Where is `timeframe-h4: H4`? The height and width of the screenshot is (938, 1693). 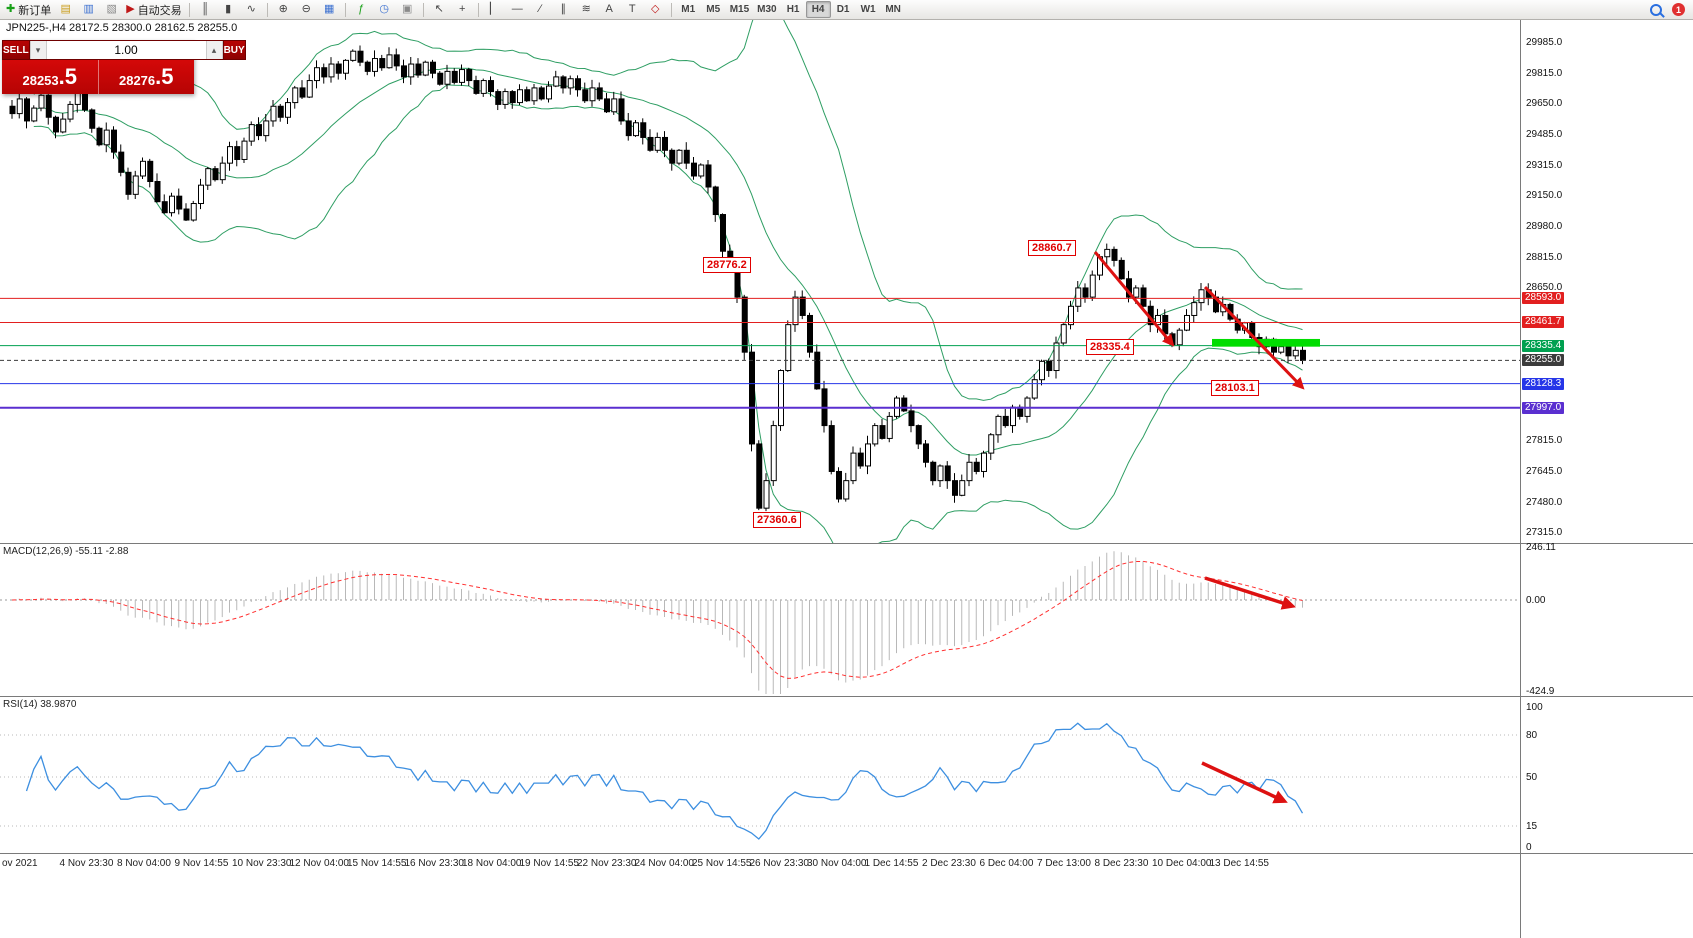
timeframe-h4: H4 is located at coordinates (818, 9).